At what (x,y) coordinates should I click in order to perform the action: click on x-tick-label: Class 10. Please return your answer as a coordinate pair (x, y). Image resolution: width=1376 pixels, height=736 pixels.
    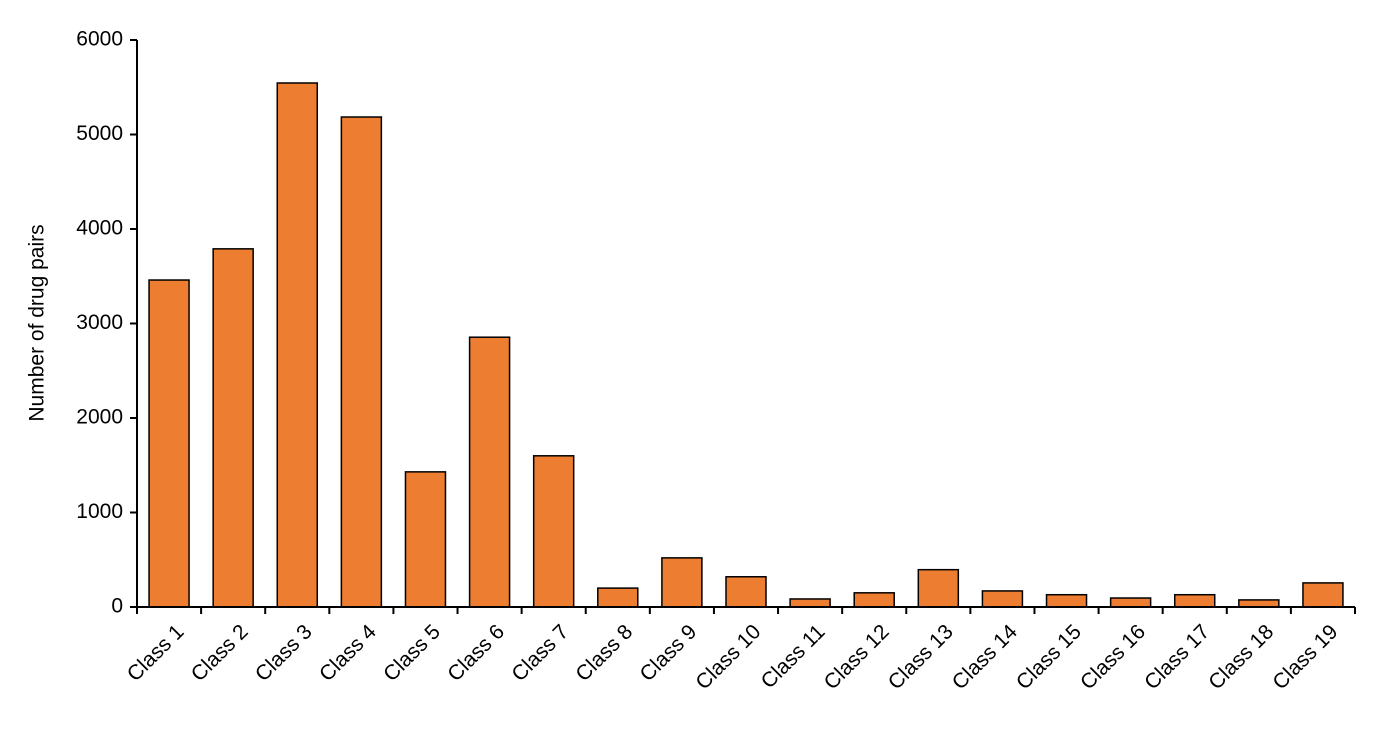
    Looking at the image, I should click on (728, 657).